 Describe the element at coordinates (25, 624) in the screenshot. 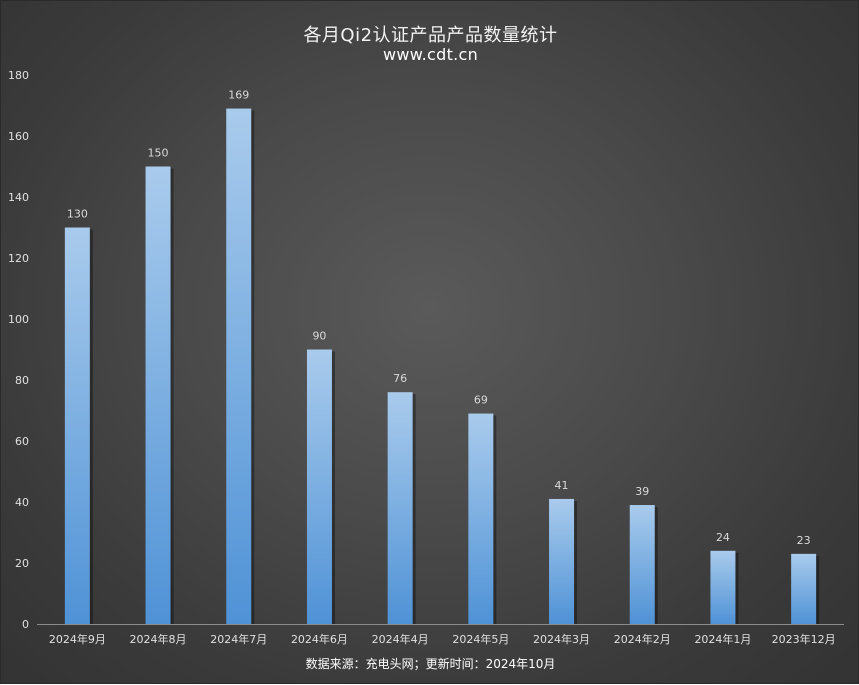

I see `y-tick-label: 0` at that location.